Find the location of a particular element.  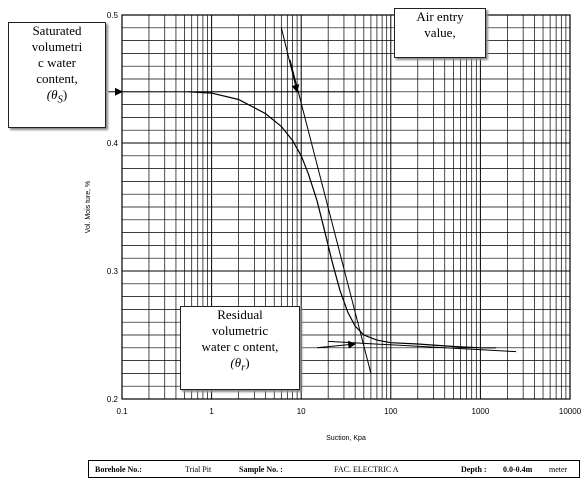

saturated-symbol: (θS) is located at coordinates (57, 97).